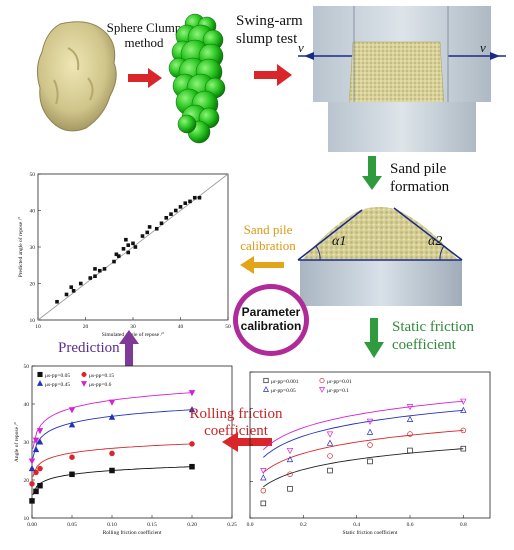  Describe the element at coordinates (27, 519) in the screenshot. I see `y-tick-label: 10` at that location.